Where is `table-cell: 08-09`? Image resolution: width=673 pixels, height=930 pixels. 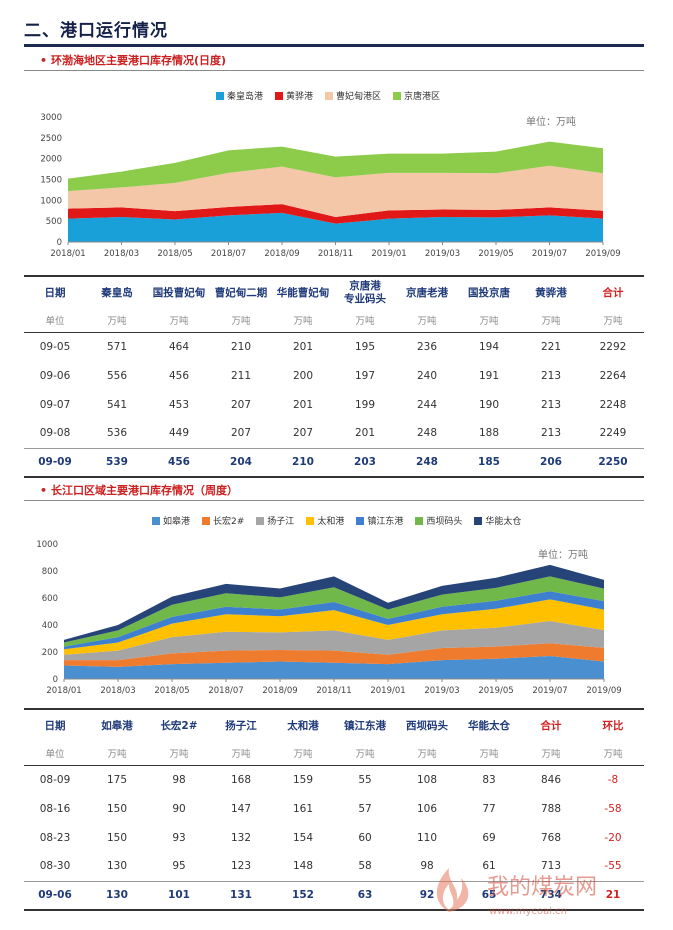 table-cell: 08-09 is located at coordinates (55, 779).